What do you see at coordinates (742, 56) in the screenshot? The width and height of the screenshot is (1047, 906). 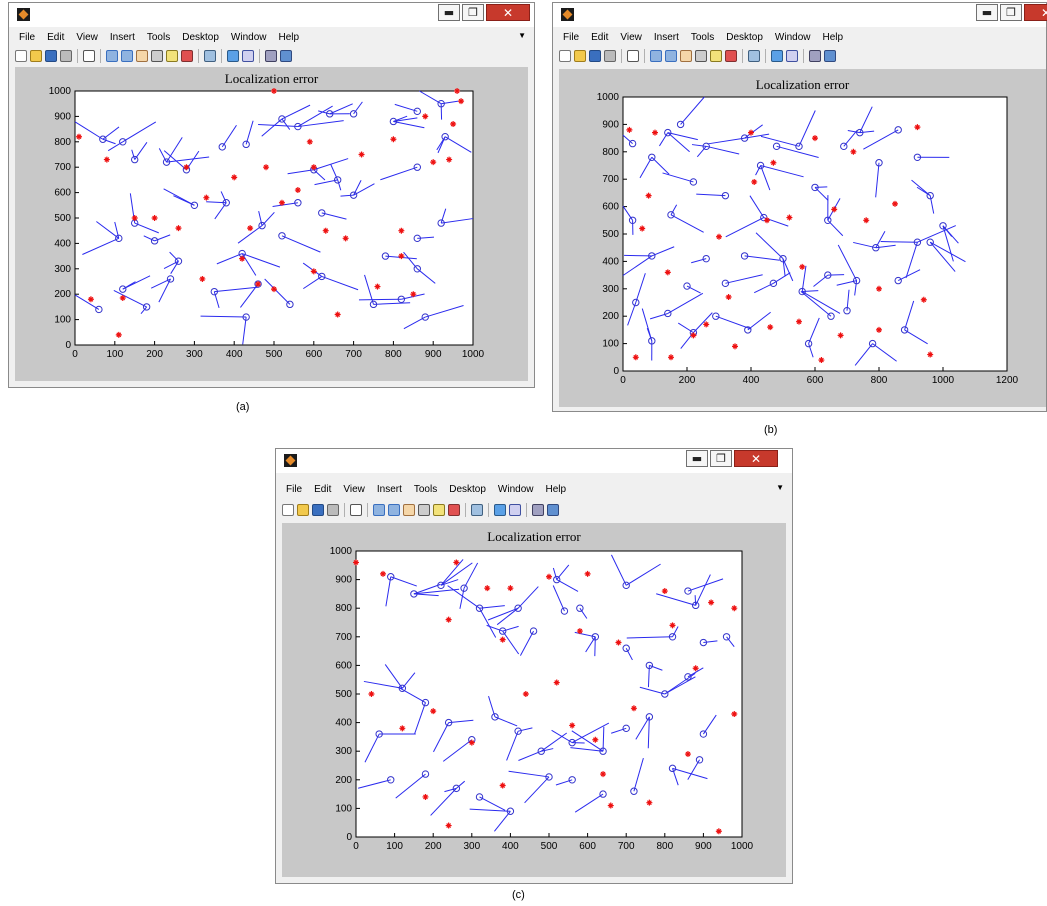 I see `toolbar-separator` at bounding box center [742, 56].